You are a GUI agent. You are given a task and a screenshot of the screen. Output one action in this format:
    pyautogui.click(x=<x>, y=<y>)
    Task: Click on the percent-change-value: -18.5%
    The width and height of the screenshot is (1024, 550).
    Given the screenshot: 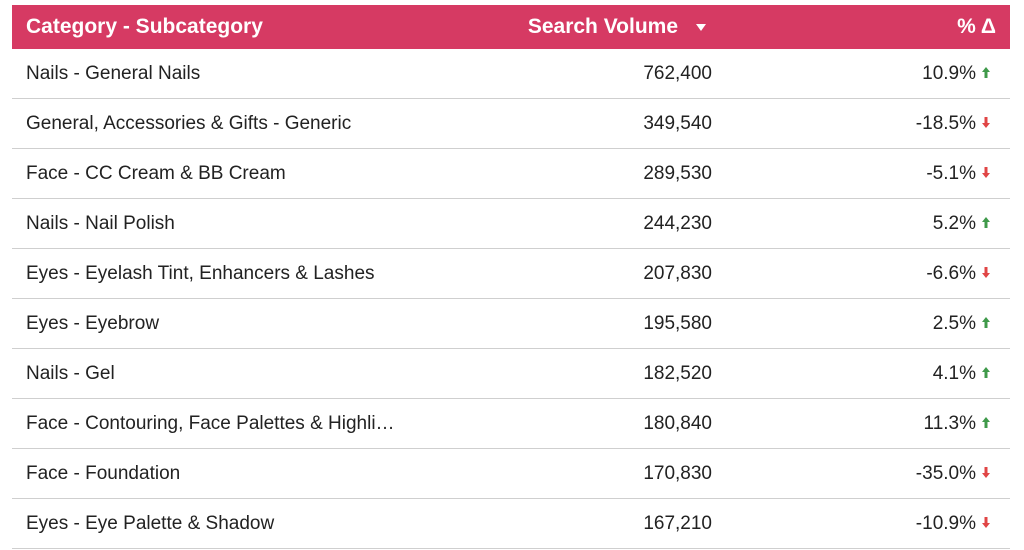 What is the action you would take?
    pyautogui.click(x=945, y=123)
    